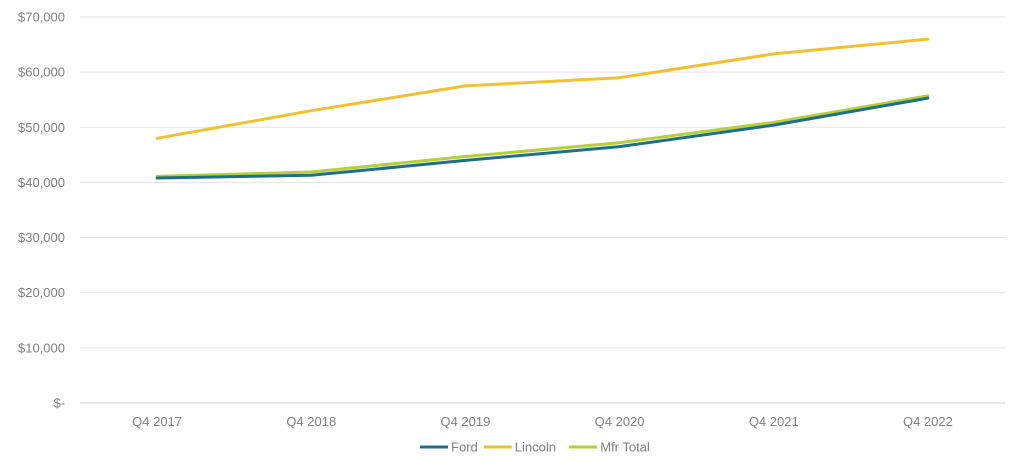  Describe the element at coordinates (449, 447) in the screenshot. I see `legend-item-ford: Ford` at that location.